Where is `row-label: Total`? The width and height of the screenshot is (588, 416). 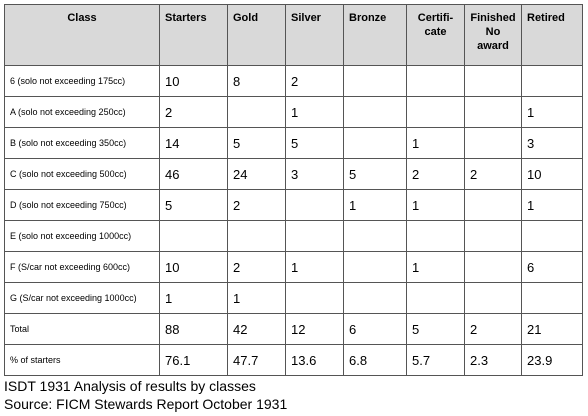 row-label: Total is located at coordinates (82, 329).